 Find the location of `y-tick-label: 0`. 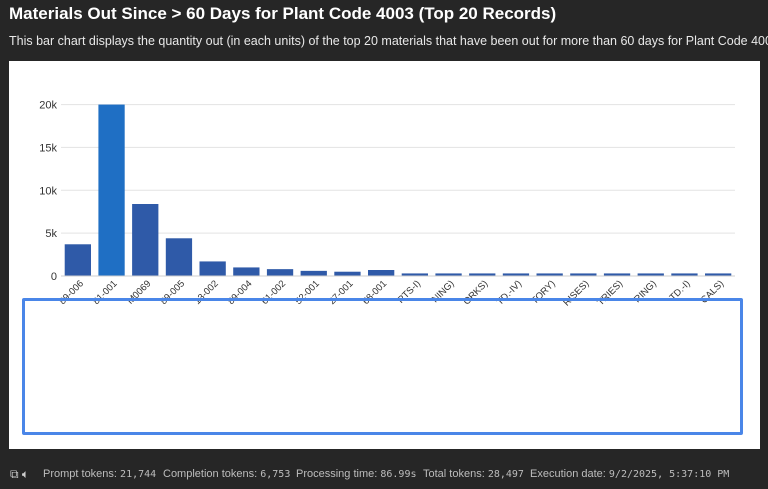

y-tick-label: 0 is located at coordinates (54, 277).